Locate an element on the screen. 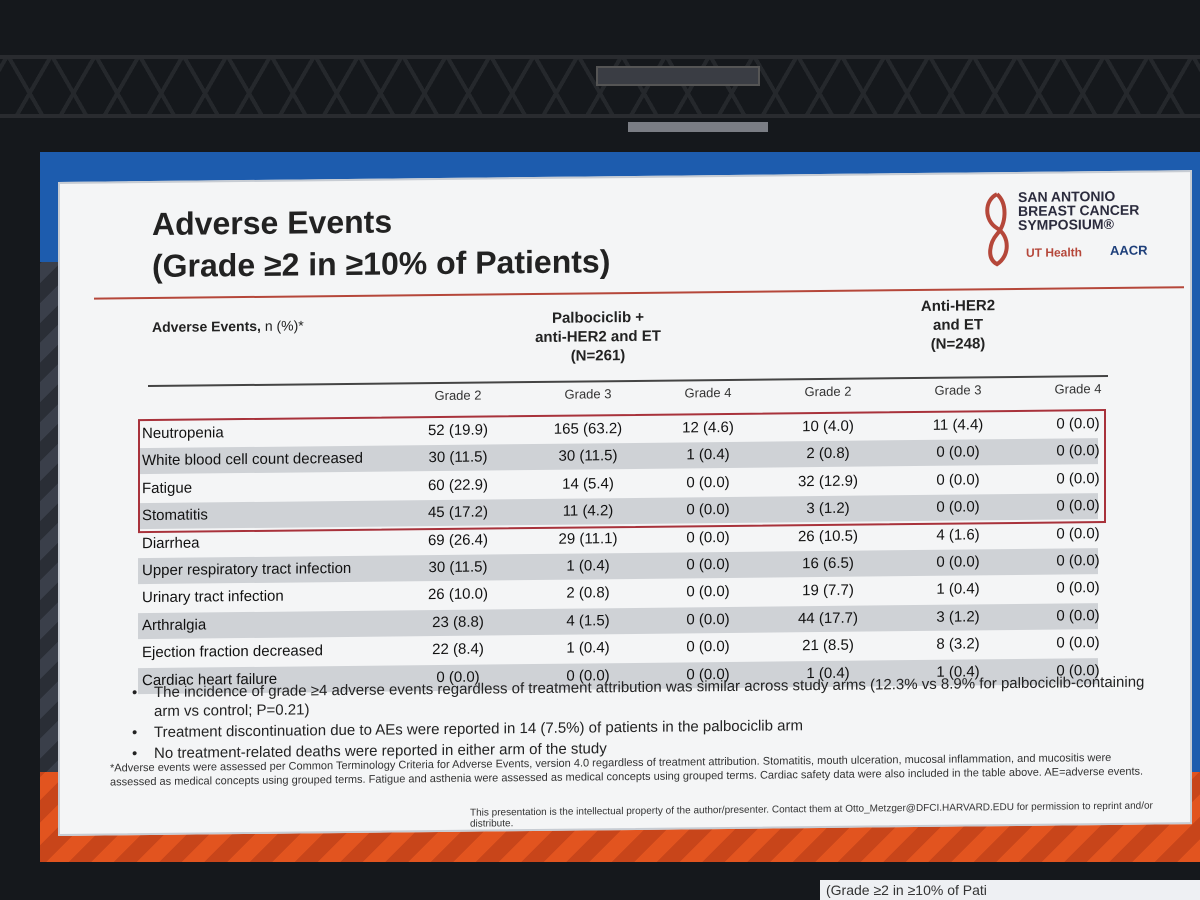 The image size is (1200, 900). ceiling-light is located at coordinates (678, 76).